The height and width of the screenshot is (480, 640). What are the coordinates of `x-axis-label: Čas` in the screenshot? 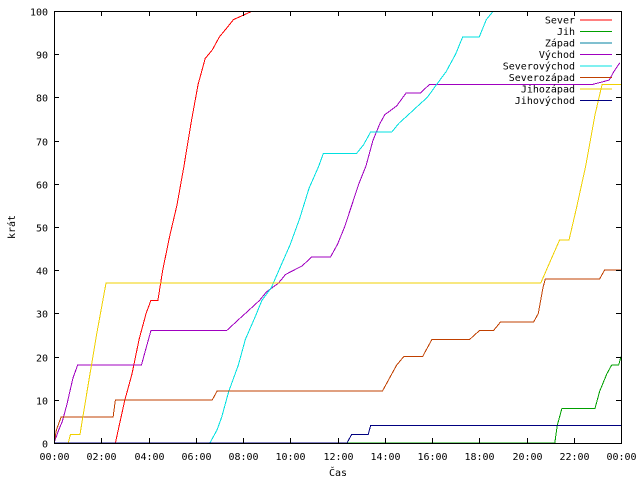 It's located at (338, 472).